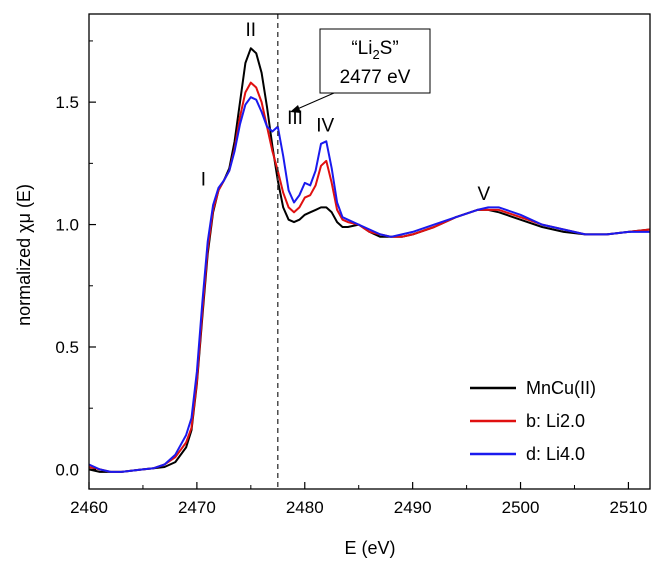 Image resolution: width=653 pixels, height=565 pixels. What do you see at coordinates (369, 548) in the screenshot?
I see `x-axis-title: E (eV)` at bounding box center [369, 548].